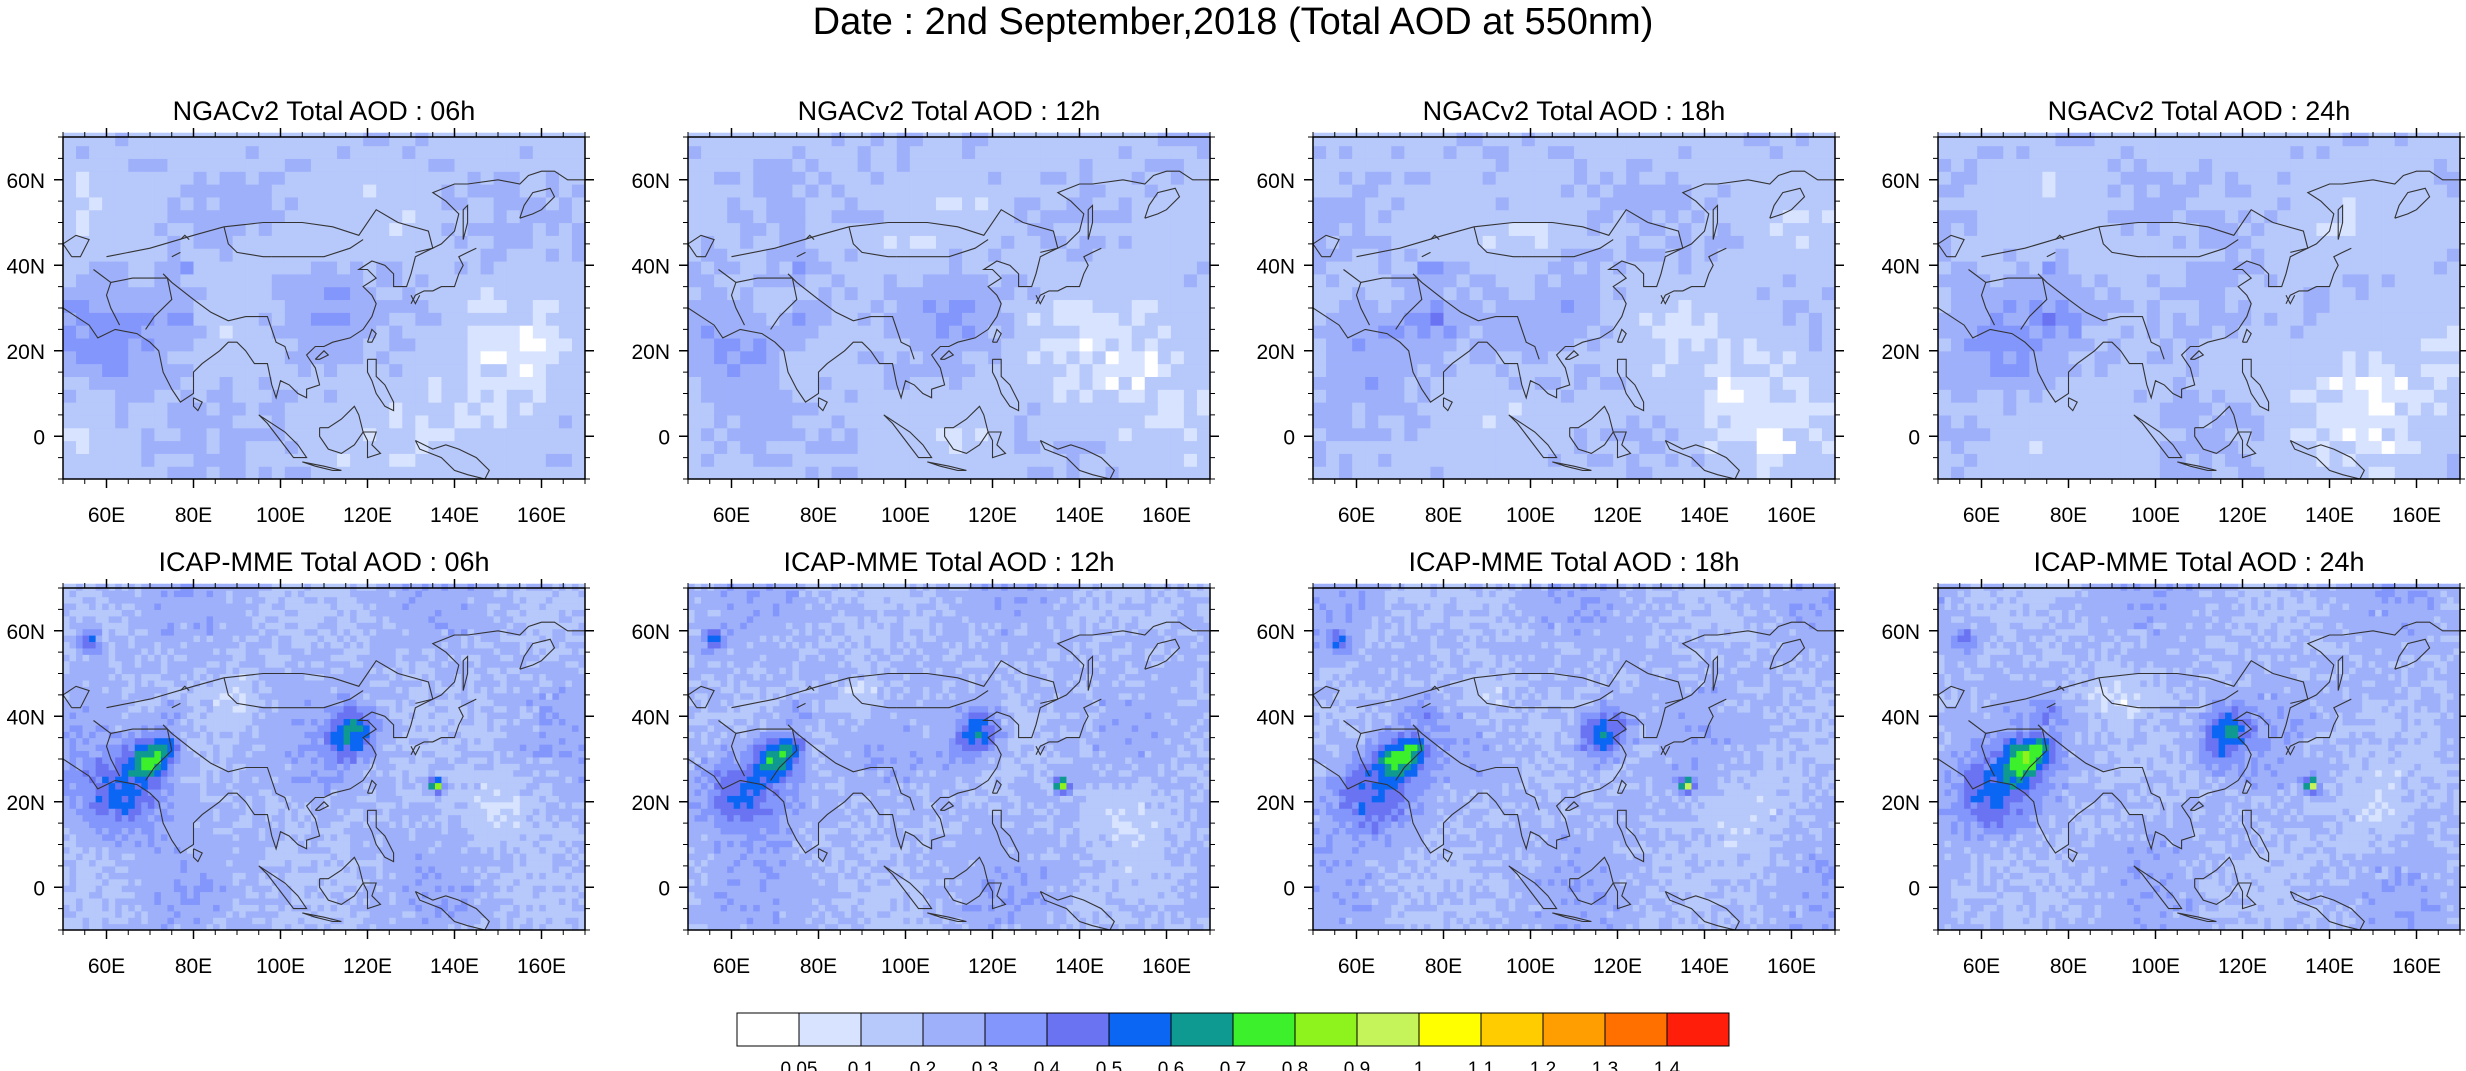 This screenshot has height=1071, width=2466. I want to click on colorbar-label: 0.9, so click(1357, 1065).